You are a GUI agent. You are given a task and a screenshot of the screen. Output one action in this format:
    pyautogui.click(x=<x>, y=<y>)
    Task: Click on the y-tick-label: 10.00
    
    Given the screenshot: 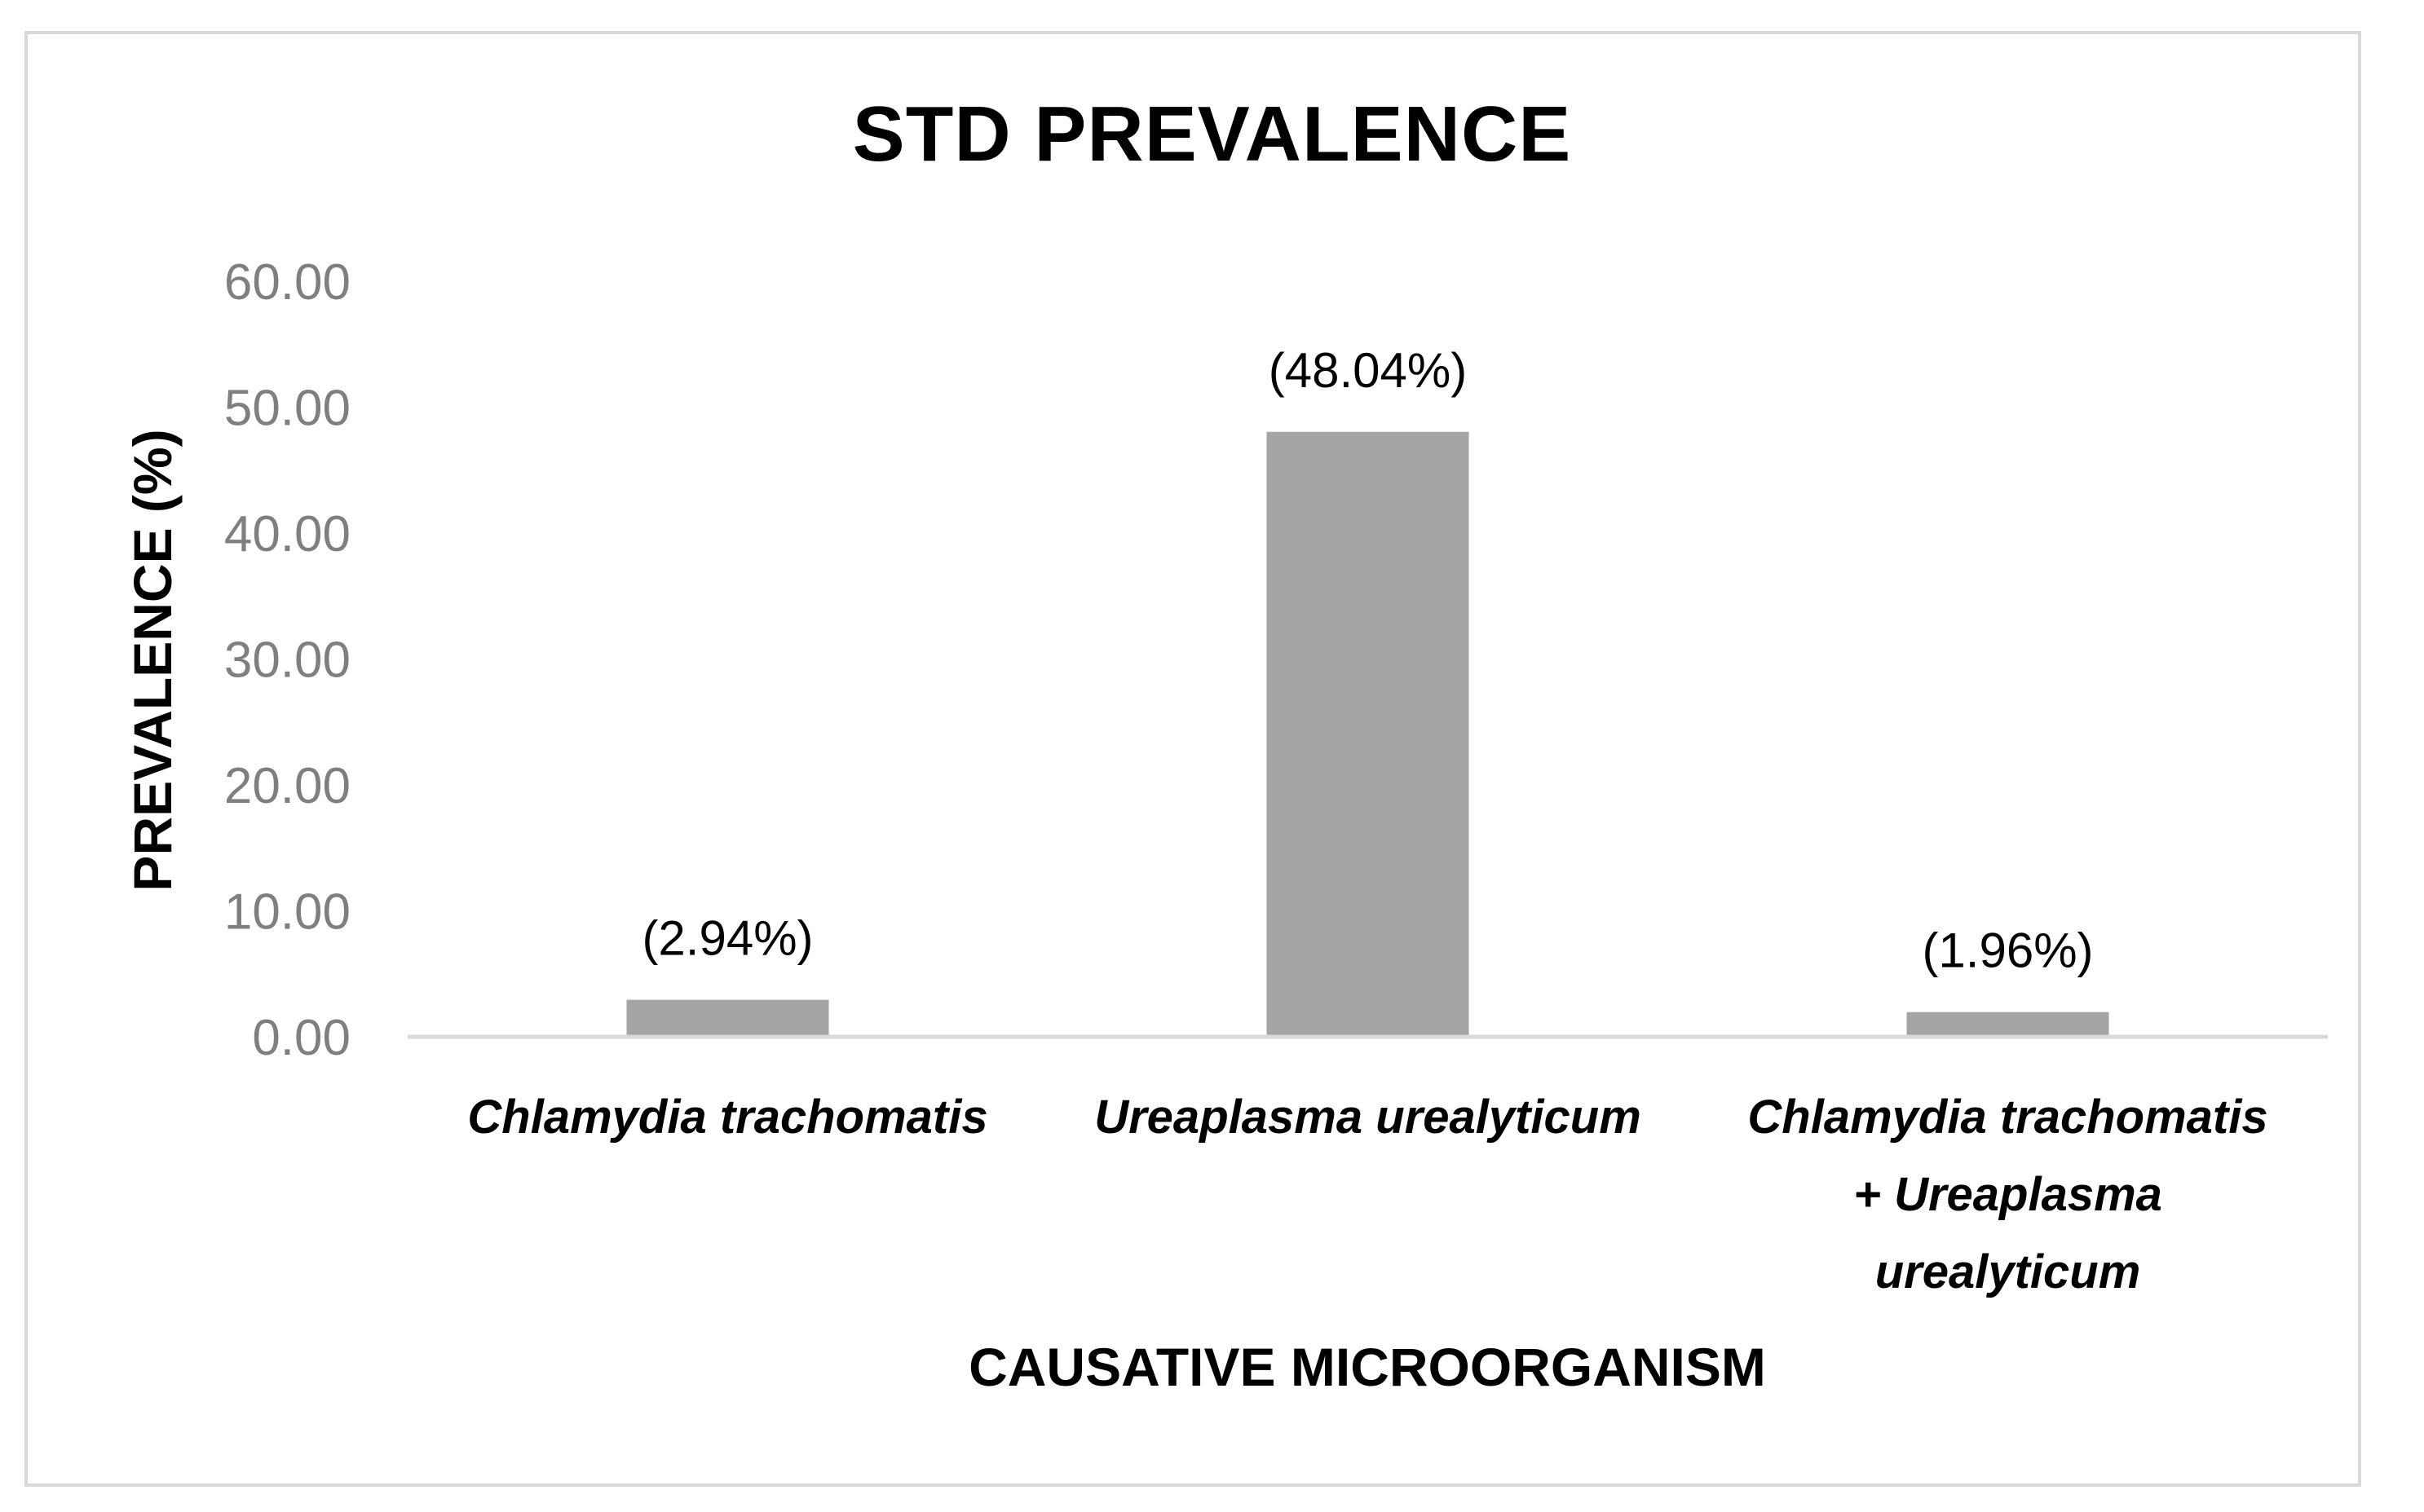 What is the action you would take?
    pyautogui.click(x=287, y=912)
    